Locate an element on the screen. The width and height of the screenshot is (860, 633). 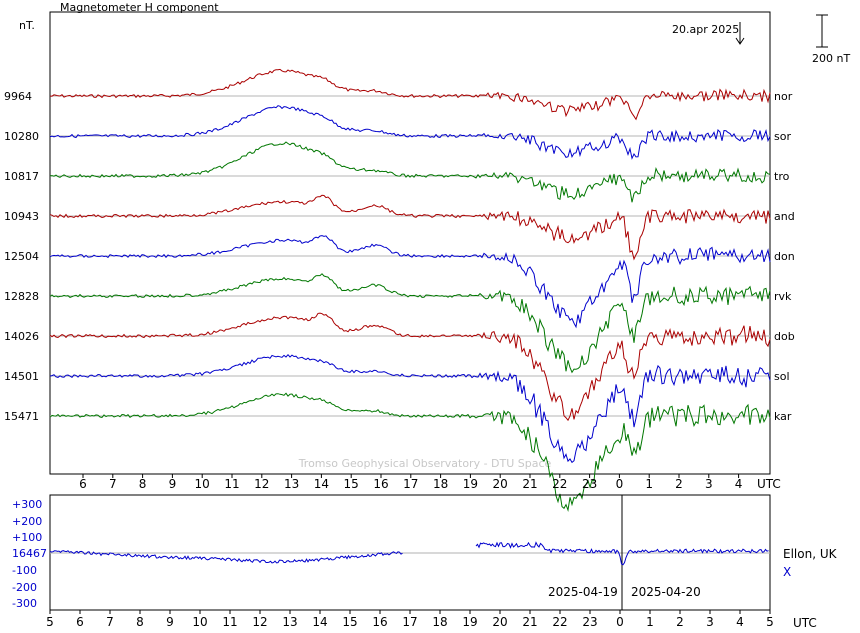
upper-tick-label: 16 is located at coordinates (380, 484).